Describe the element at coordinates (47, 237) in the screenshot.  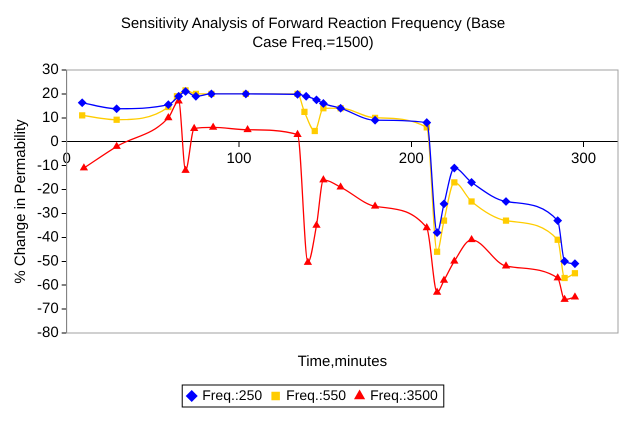
I see `y-tick-label: -40` at that location.